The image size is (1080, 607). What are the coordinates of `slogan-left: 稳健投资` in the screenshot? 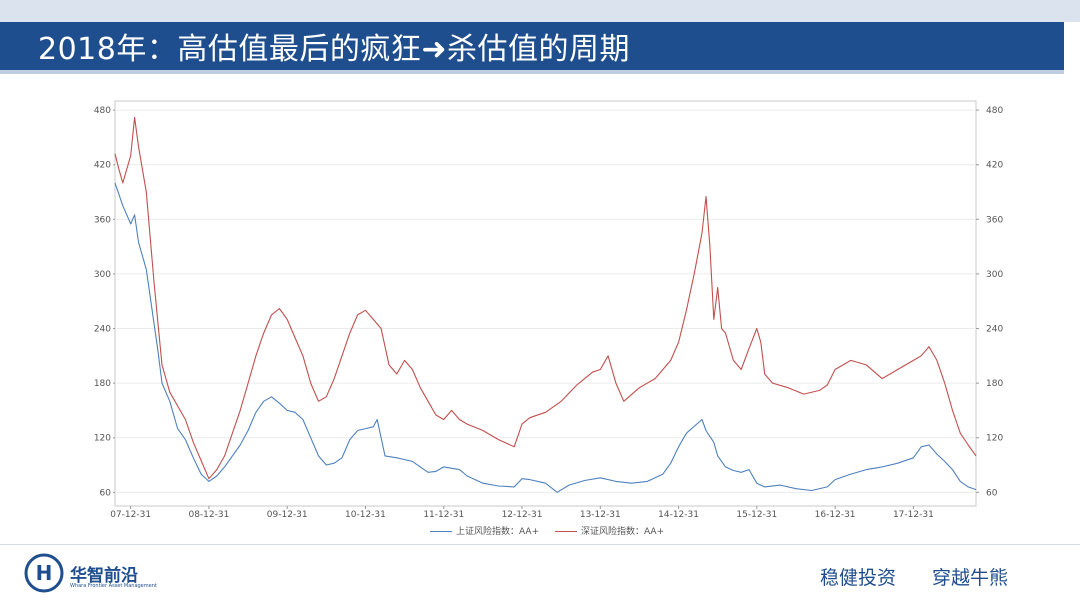 It's located at (858, 578).